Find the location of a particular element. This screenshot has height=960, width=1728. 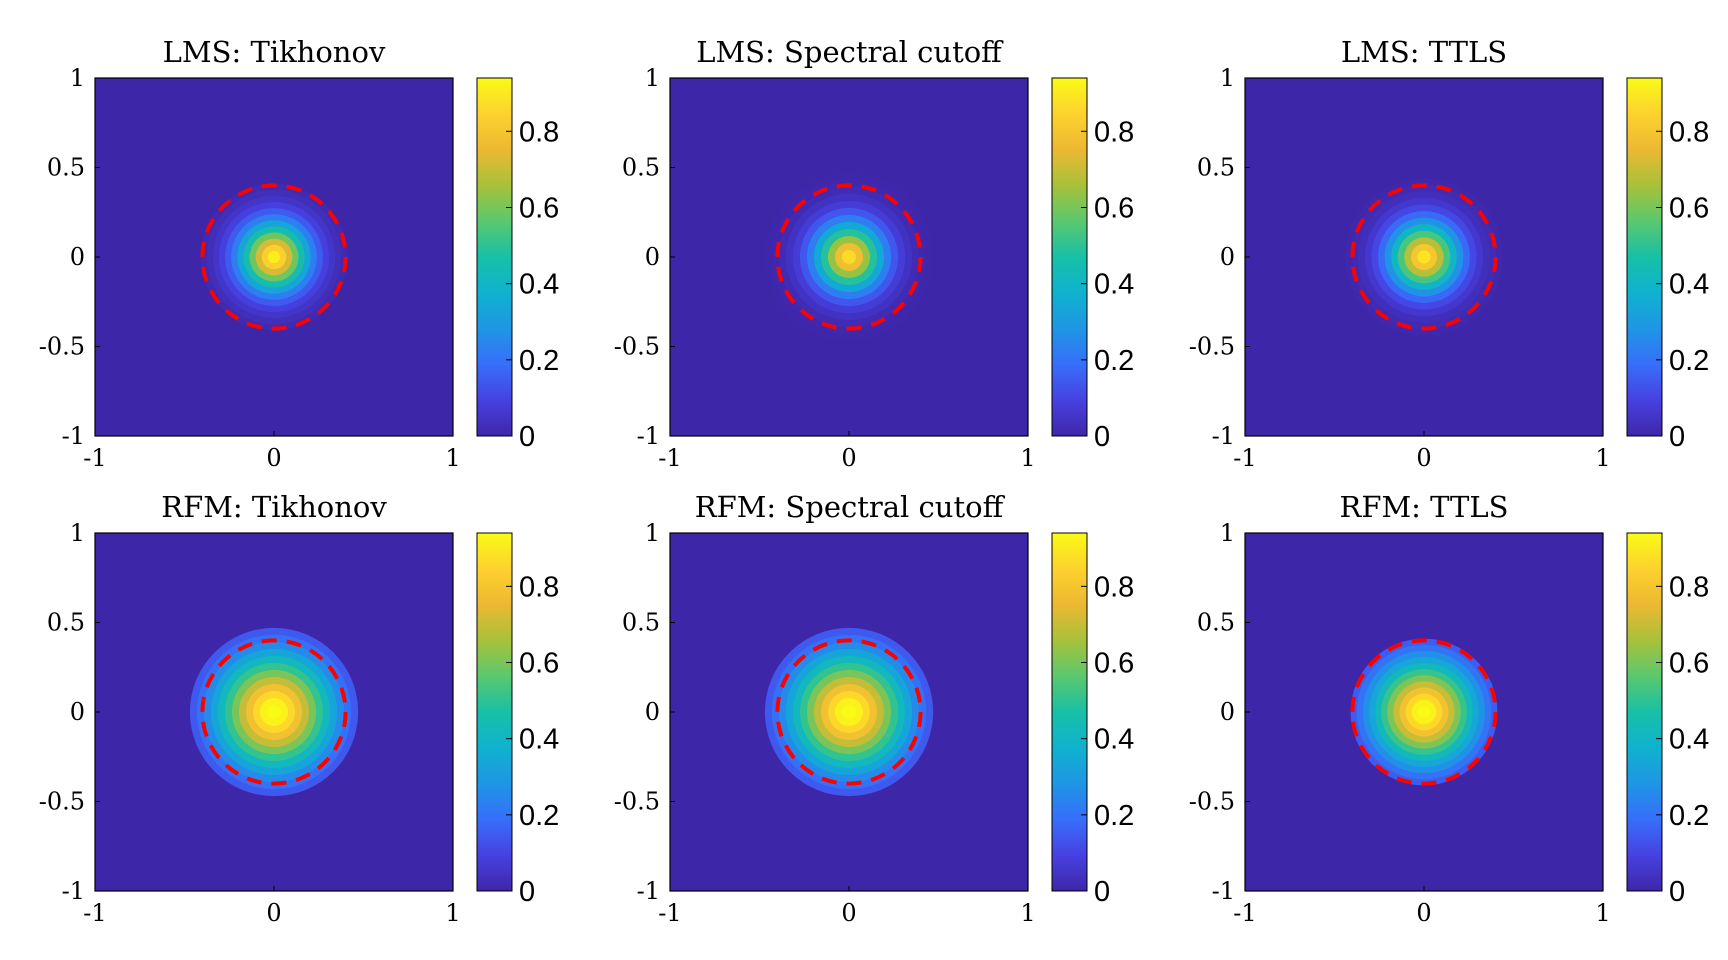

panel-title: LMS: Tikhonov is located at coordinates (274, 52).